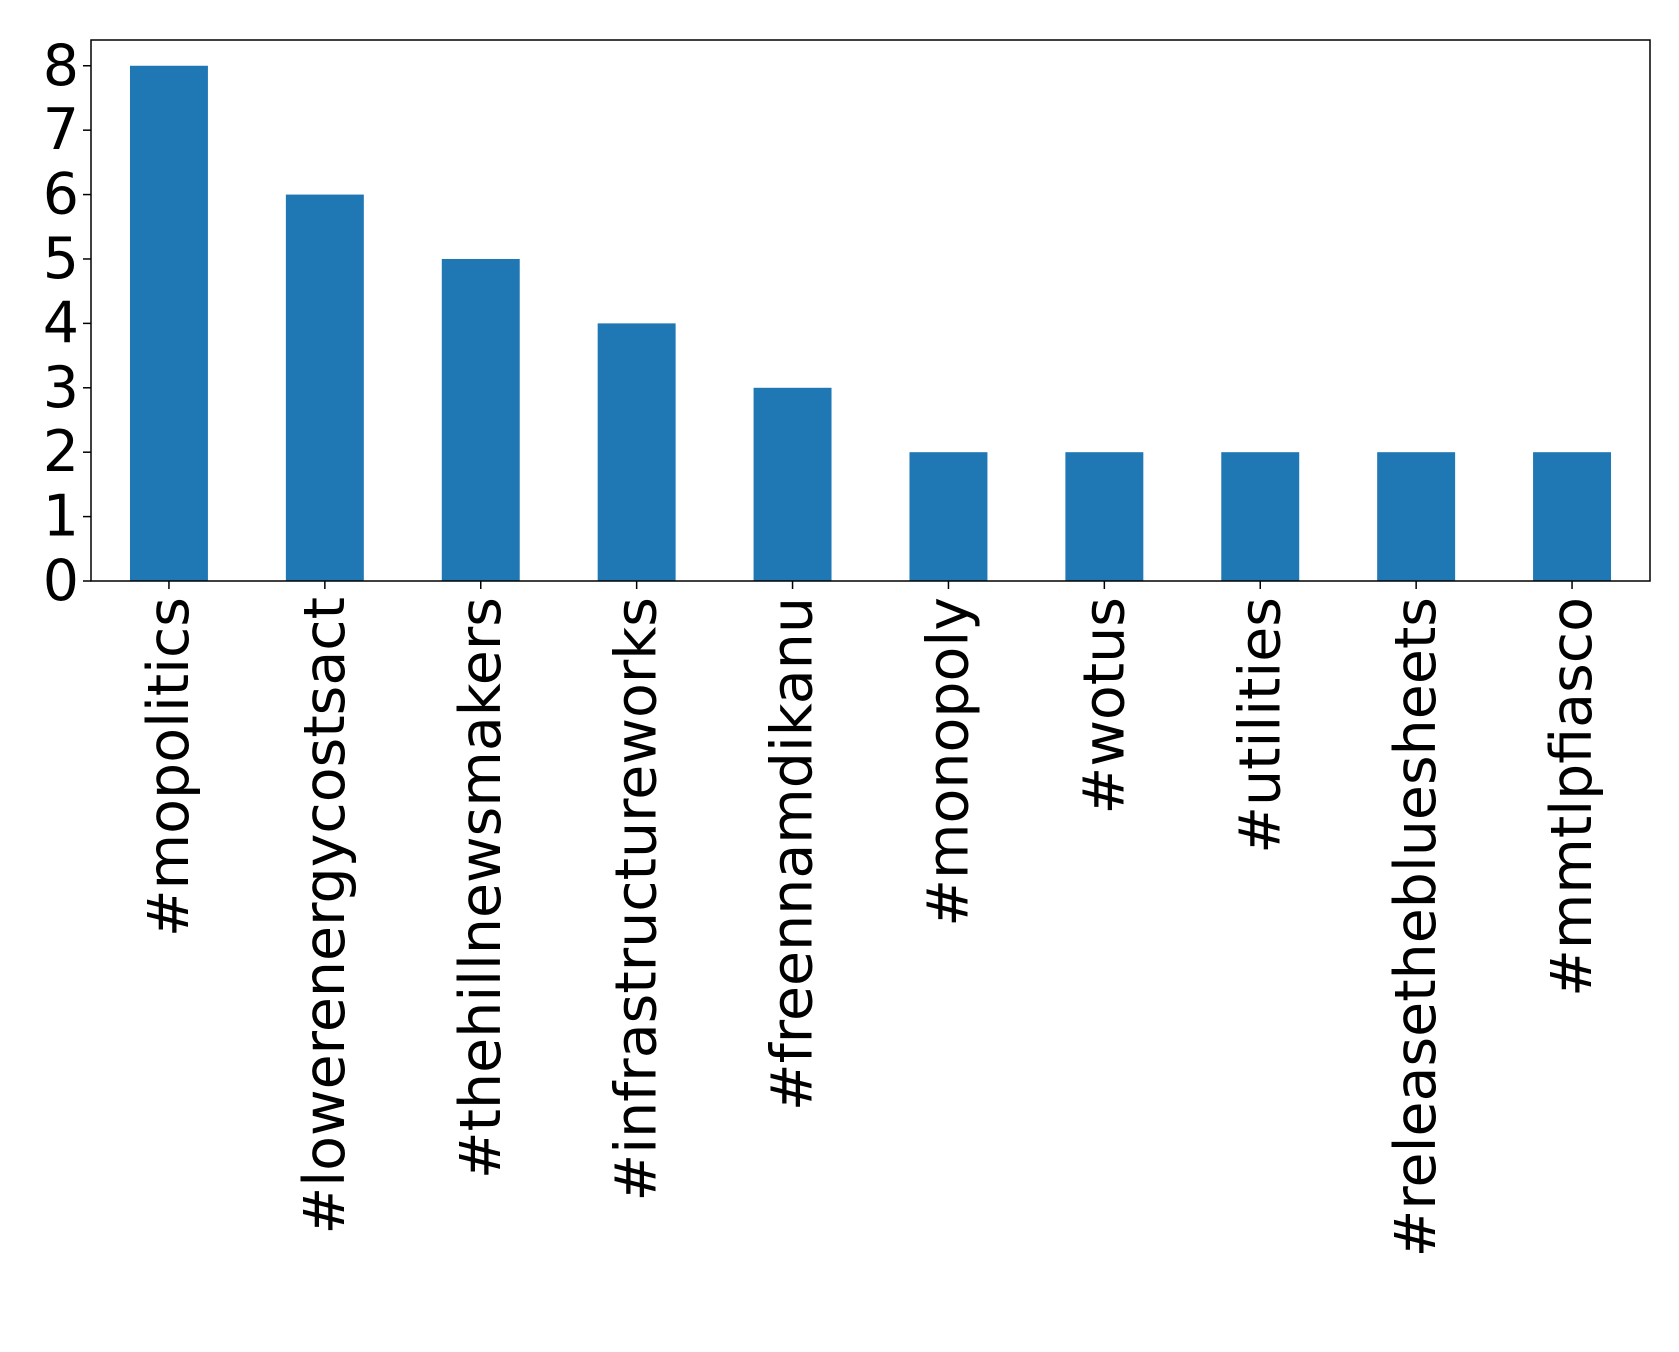 This screenshot has height=1352, width=1679. What do you see at coordinates (61, 323) in the screenshot?
I see `y-tick-label: 4` at bounding box center [61, 323].